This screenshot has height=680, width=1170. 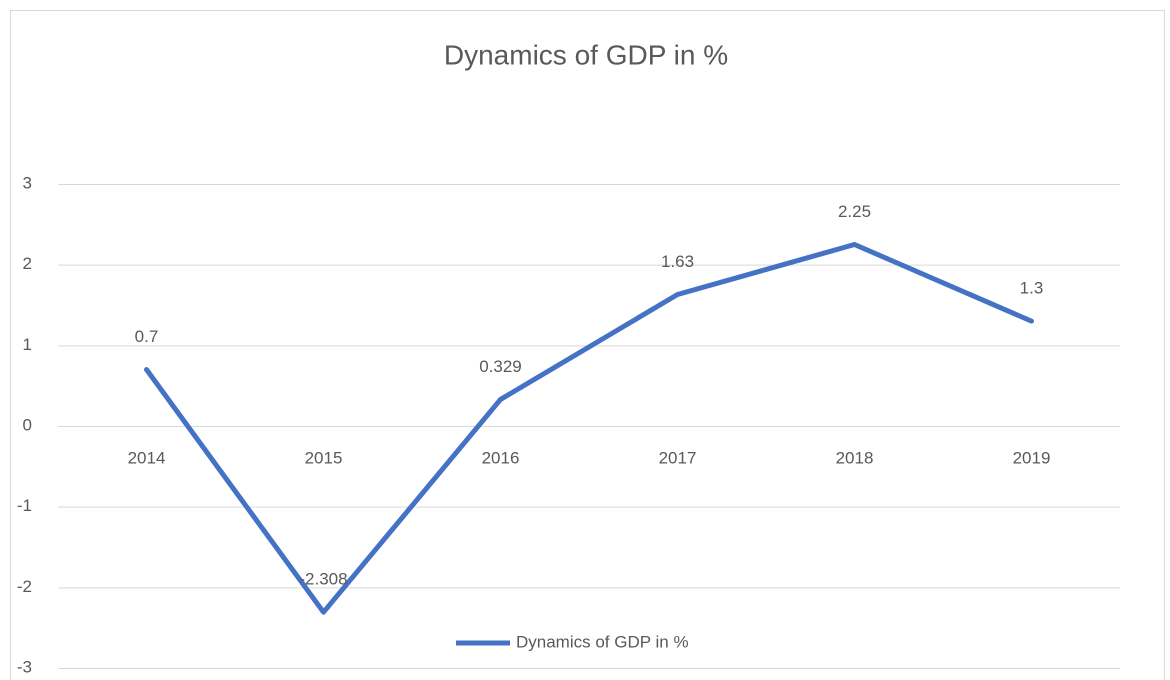 What do you see at coordinates (678, 457) in the screenshot?
I see `x-tick-label: 2017` at bounding box center [678, 457].